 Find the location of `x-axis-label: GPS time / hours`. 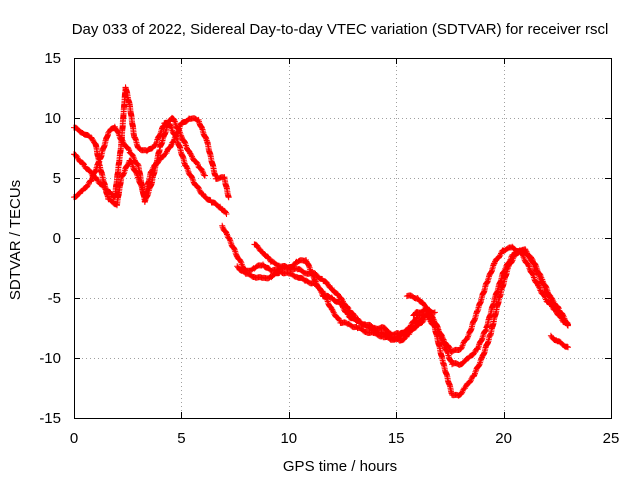

x-axis-label: GPS time / hours is located at coordinates (340, 466).